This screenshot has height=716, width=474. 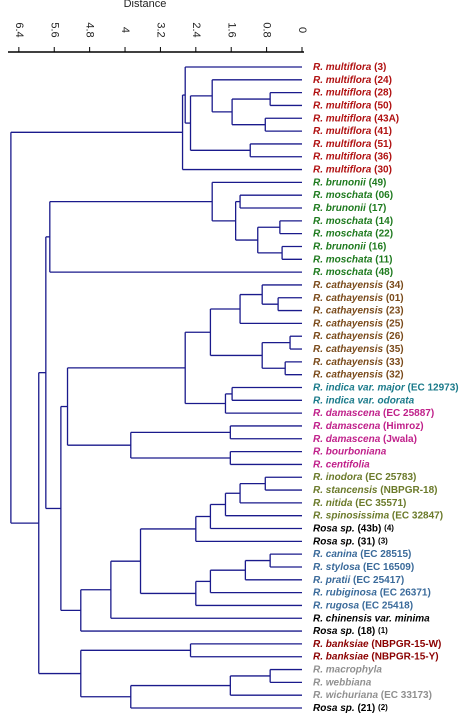 I want to click on leaf-id: (22), so click(x=384, y=233).